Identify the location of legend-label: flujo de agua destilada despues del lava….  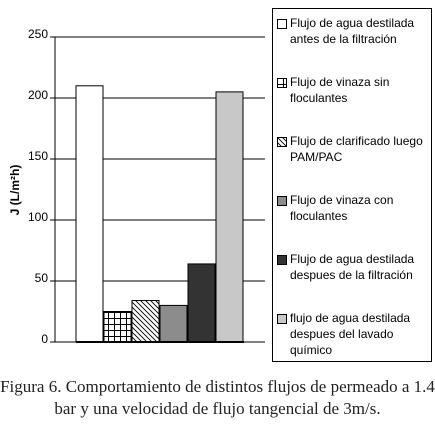
(350, 334).